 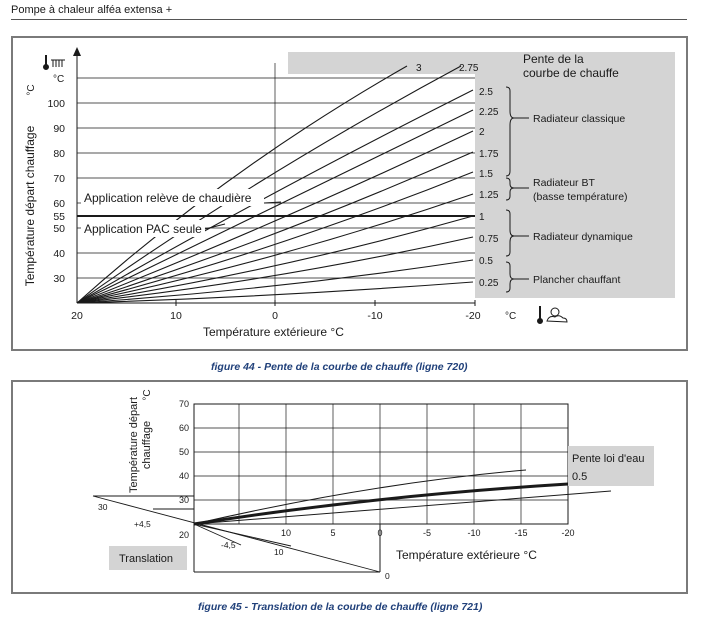 I want to click on t-y-tick-60: 60, so click(x=184, y=428).